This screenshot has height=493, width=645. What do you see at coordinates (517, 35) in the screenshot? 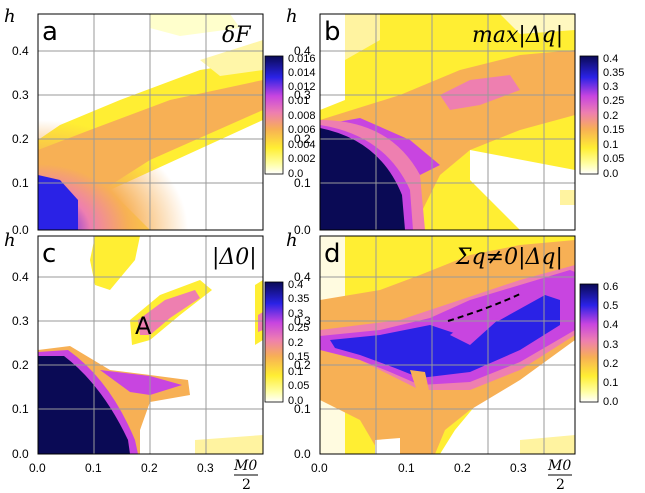
I see `panel-b-quantity-label: max|Δq|` at bounding box center [517, 35].